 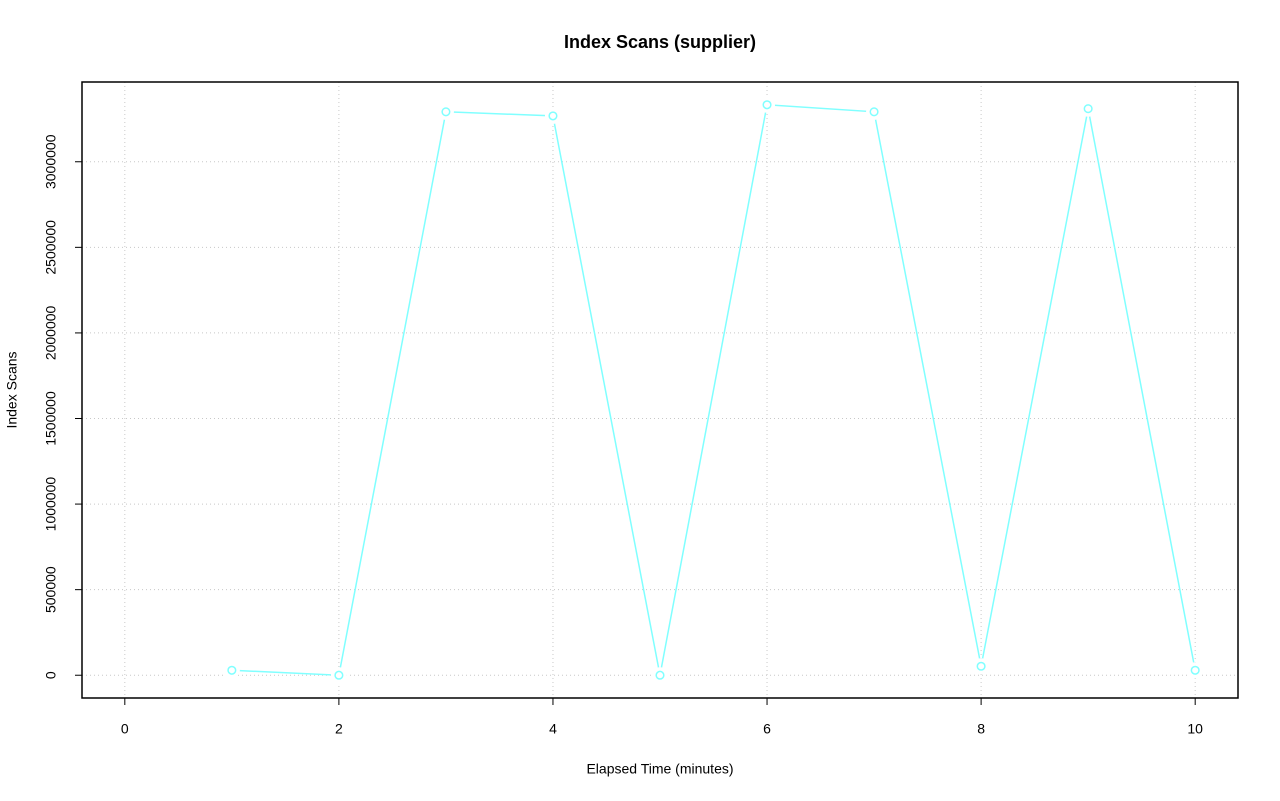 What do you see at coordinates (51, 418) in the screenshot?
I see `y-tick-label: 1500000` at bounding box center [51, 418].